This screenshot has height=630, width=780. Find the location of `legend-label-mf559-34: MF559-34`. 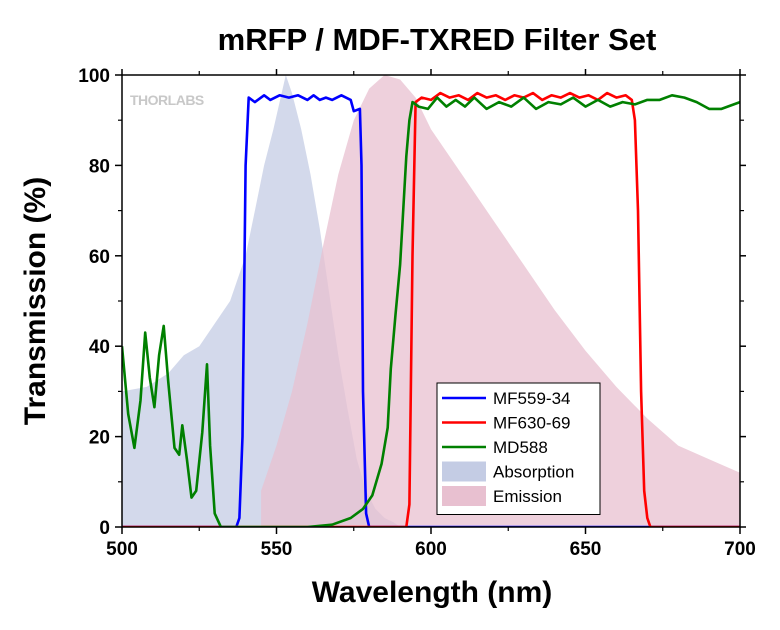

legend-label-mf559-34: MF559-34 is located at coordinates (531, 398).